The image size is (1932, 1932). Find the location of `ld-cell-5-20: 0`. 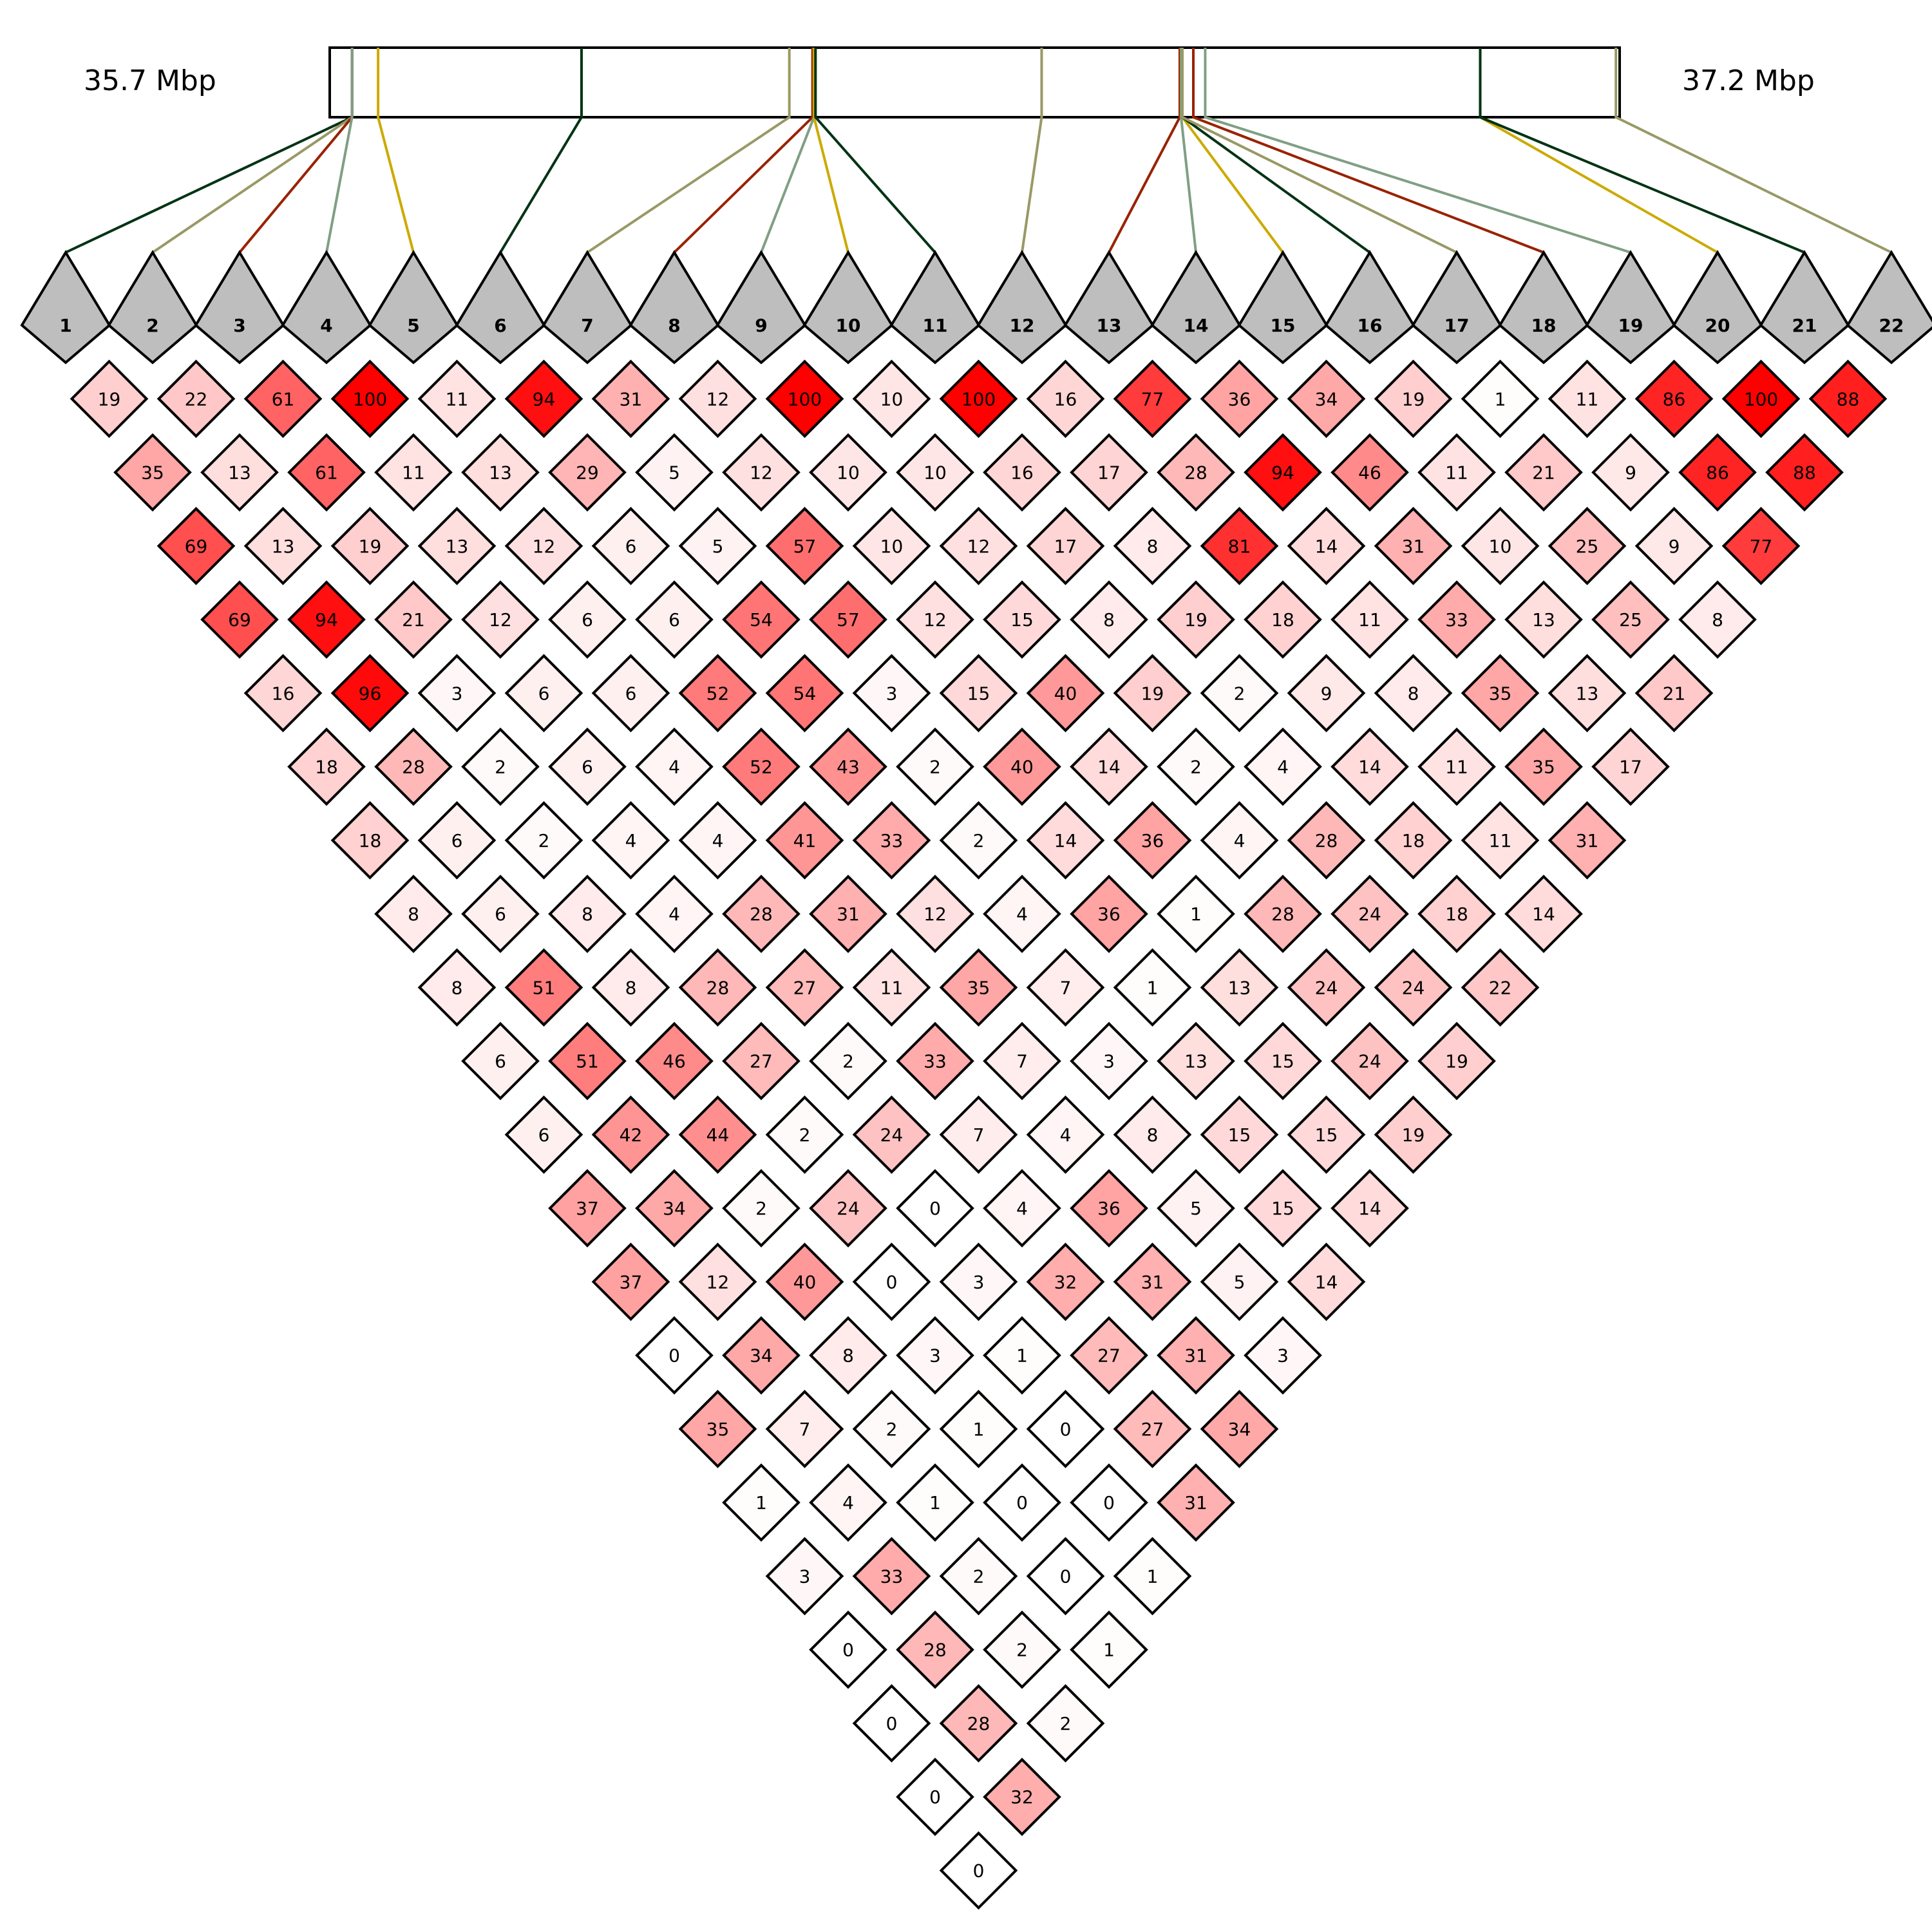

ld-cell-5-20: 0 is located at coordinates (1065, 1429).